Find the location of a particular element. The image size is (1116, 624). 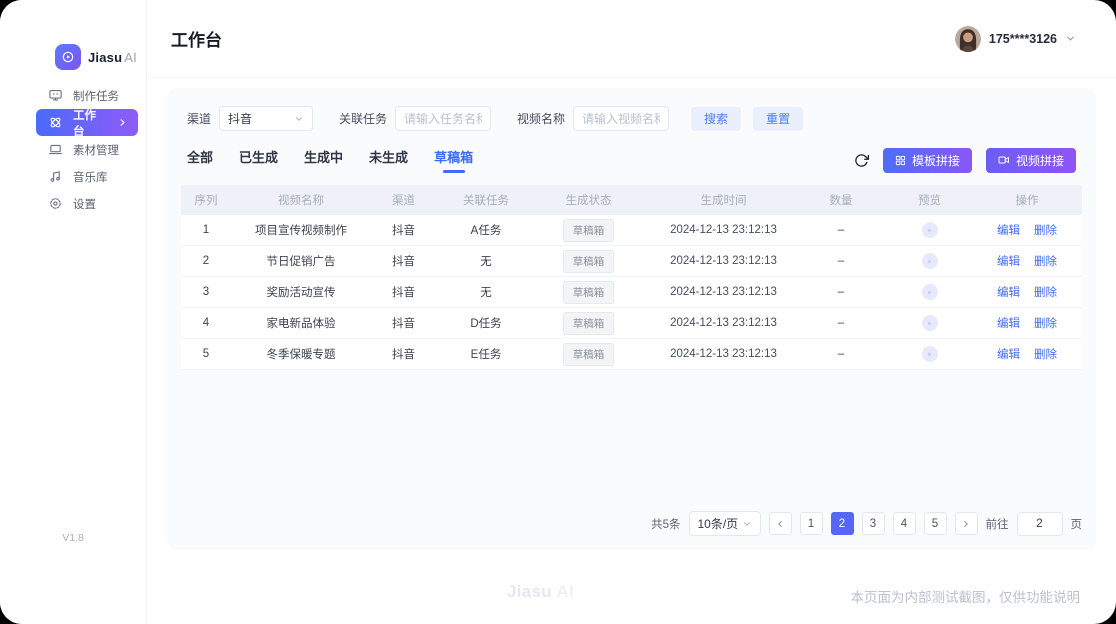

channel-select: 抖音 is located at coordinates (266, 118).